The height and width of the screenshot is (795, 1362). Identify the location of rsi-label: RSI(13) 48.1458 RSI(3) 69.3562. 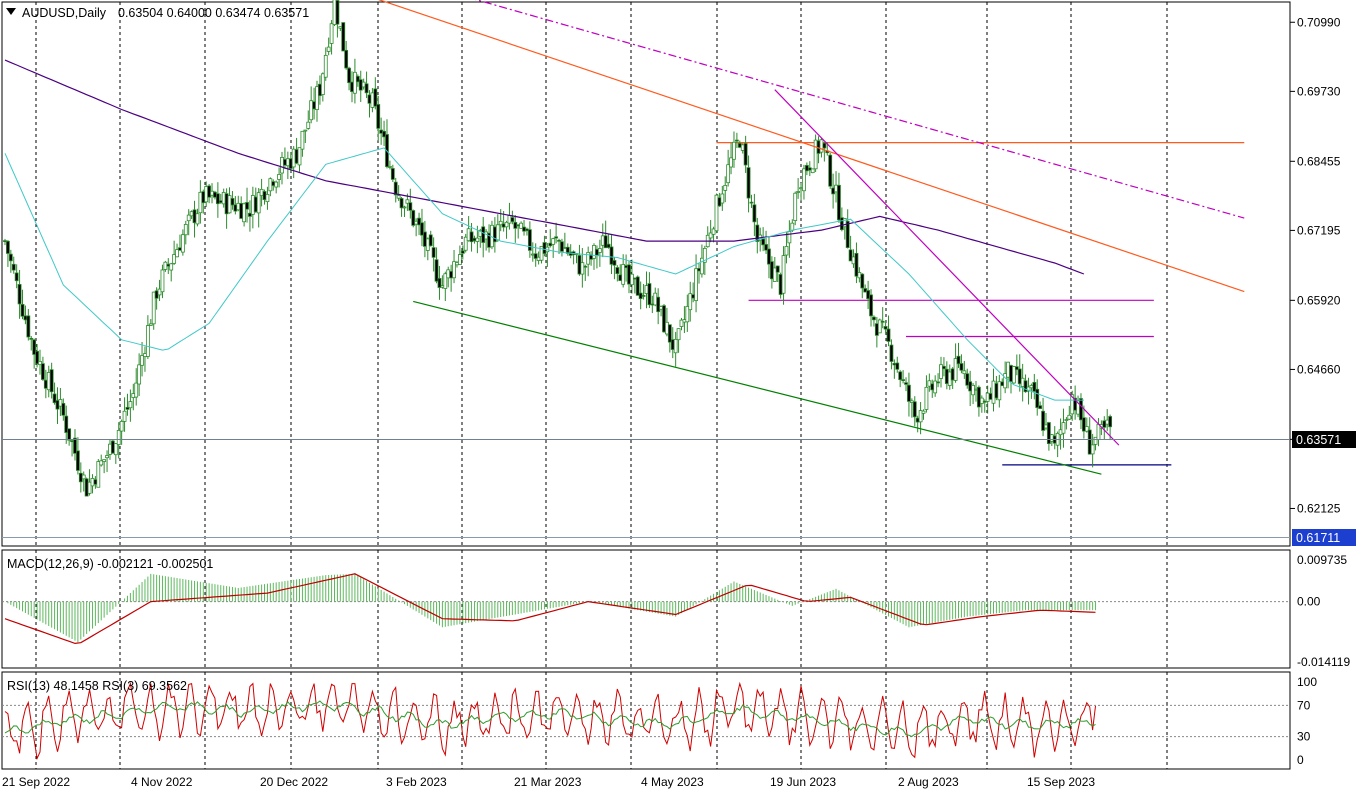
(97, 686).